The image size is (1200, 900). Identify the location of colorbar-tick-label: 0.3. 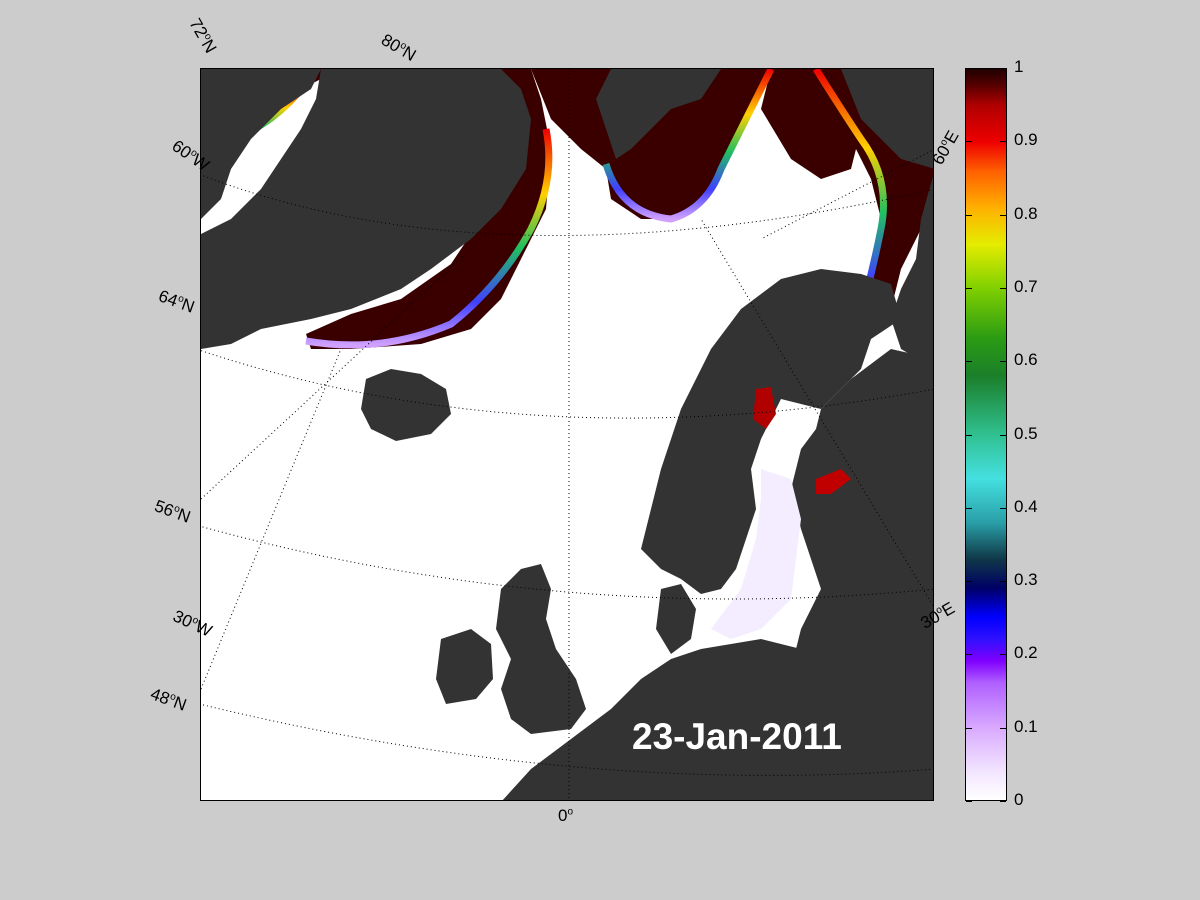
(1026, 580).